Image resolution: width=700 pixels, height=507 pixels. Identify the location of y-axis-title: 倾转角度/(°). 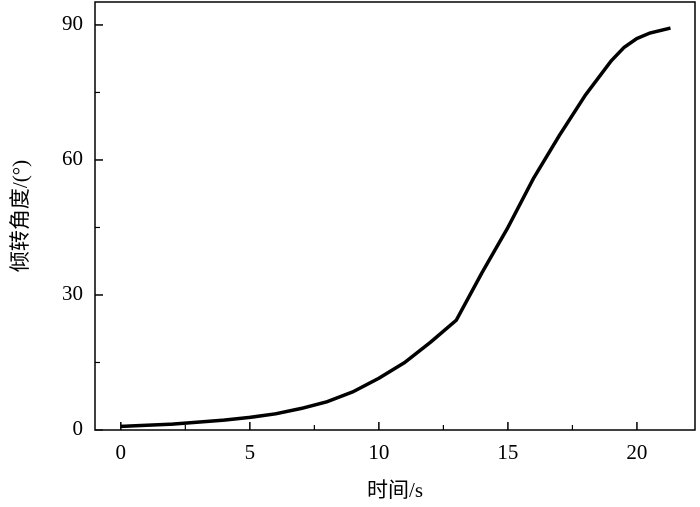
(20, 216).